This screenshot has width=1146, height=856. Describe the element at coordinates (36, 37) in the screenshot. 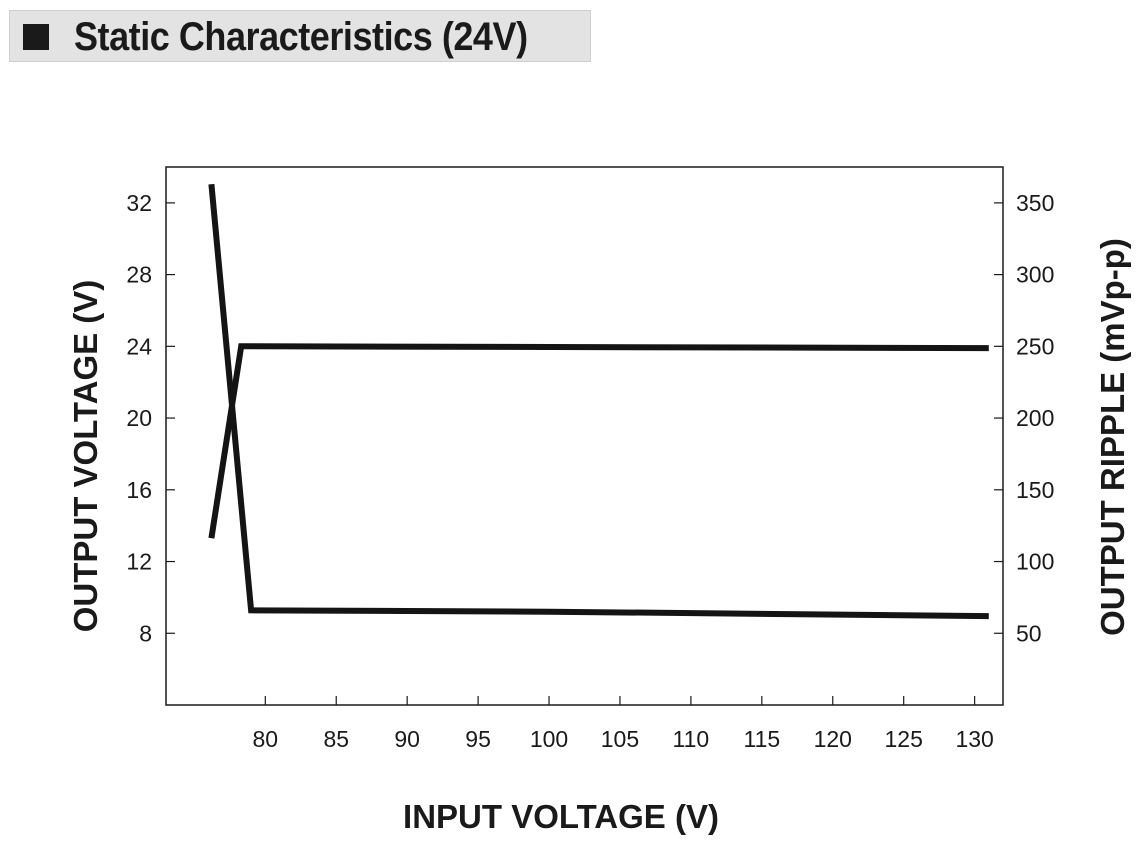

I see `title-bullet-icon` at that location.